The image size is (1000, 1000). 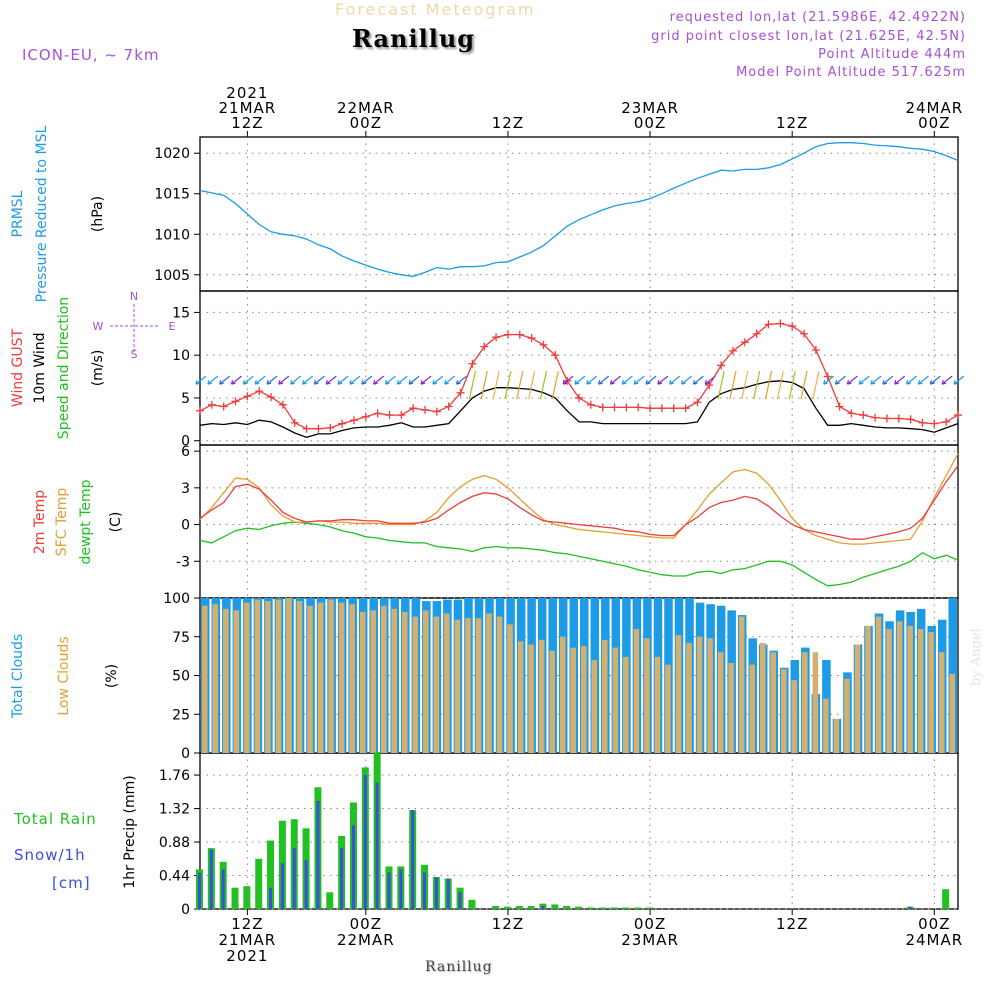 I want to click on station-title: Ranillug, so click(x=414, y=38).